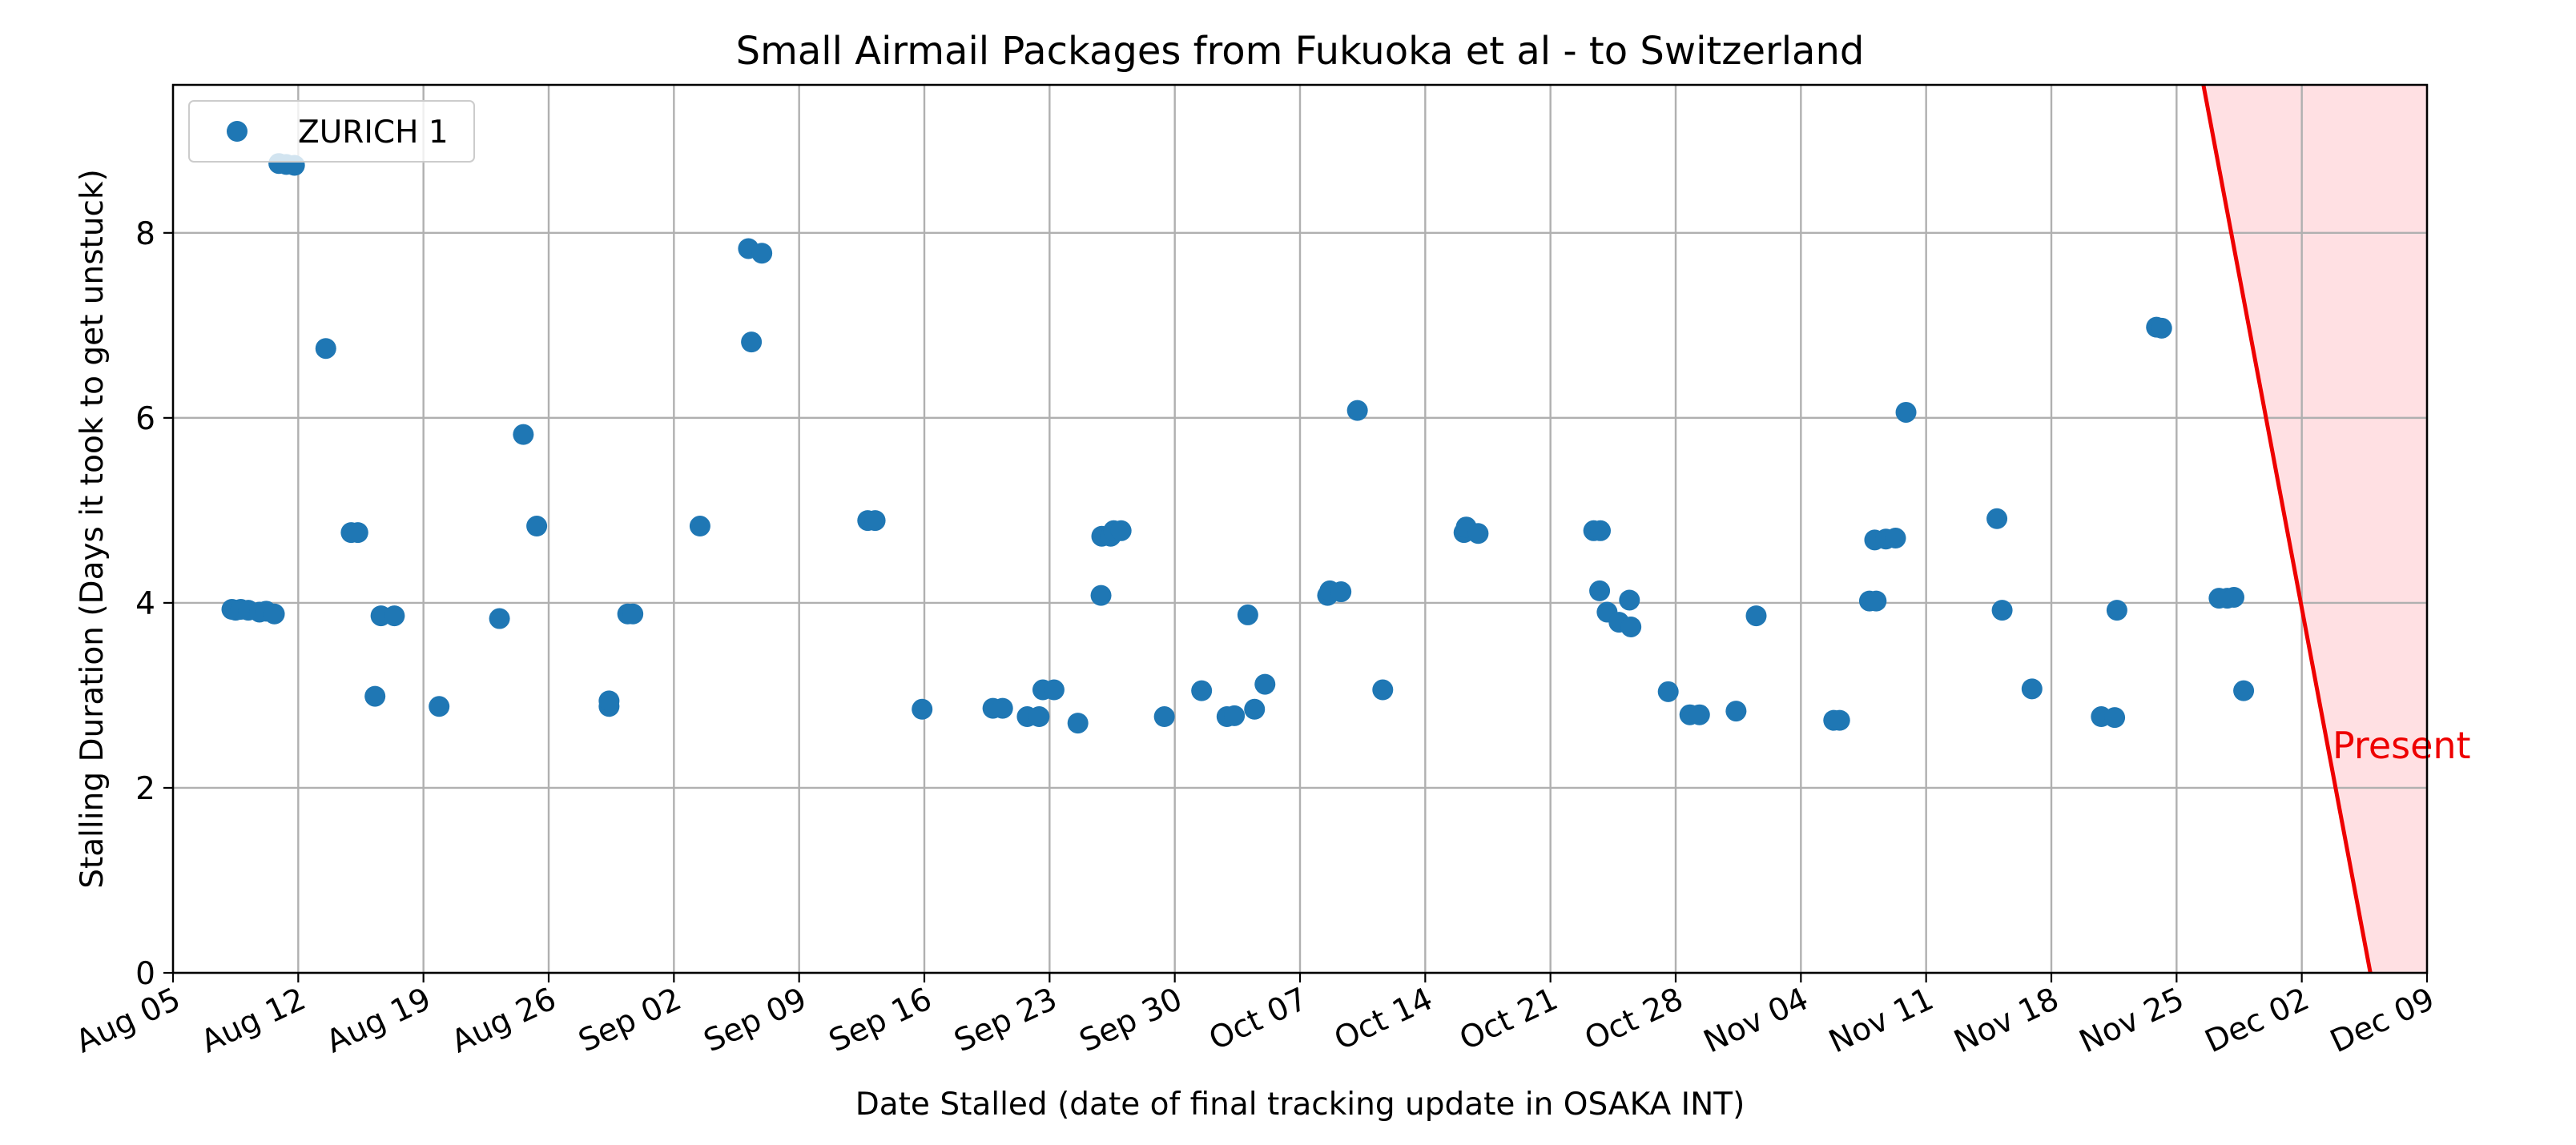 This screenshot has height=1145, width=2576. What do you see at coordinates (2257, 1021) in the screenshot?
I see `x-tick-label: Dec 02` at bounding box center [2257, 1021].